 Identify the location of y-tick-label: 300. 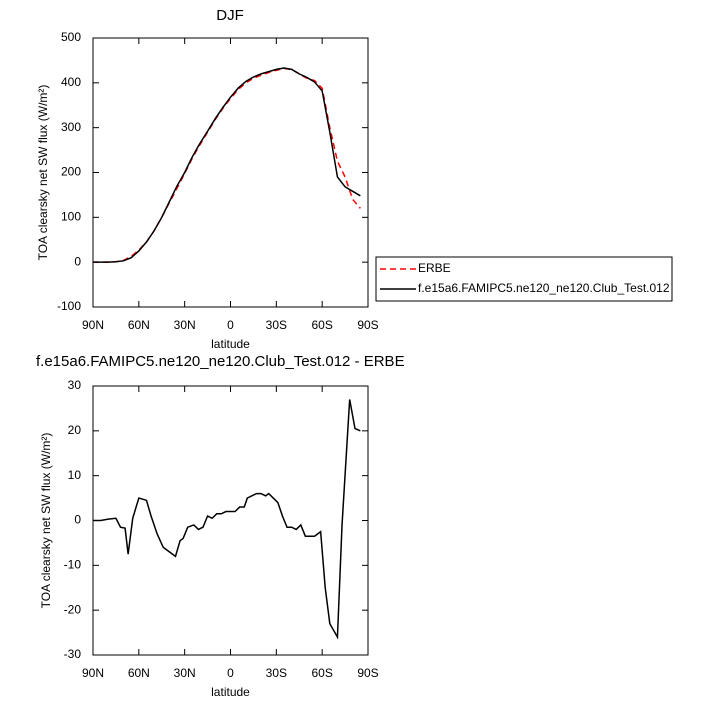
(71, 127).